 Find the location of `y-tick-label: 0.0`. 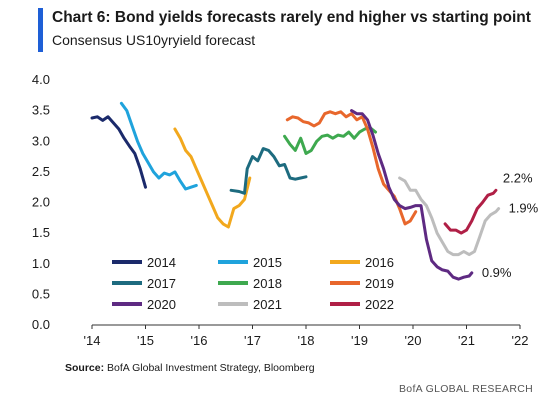

y-tick-label: 0.0 is located at coordinates (41, 324).